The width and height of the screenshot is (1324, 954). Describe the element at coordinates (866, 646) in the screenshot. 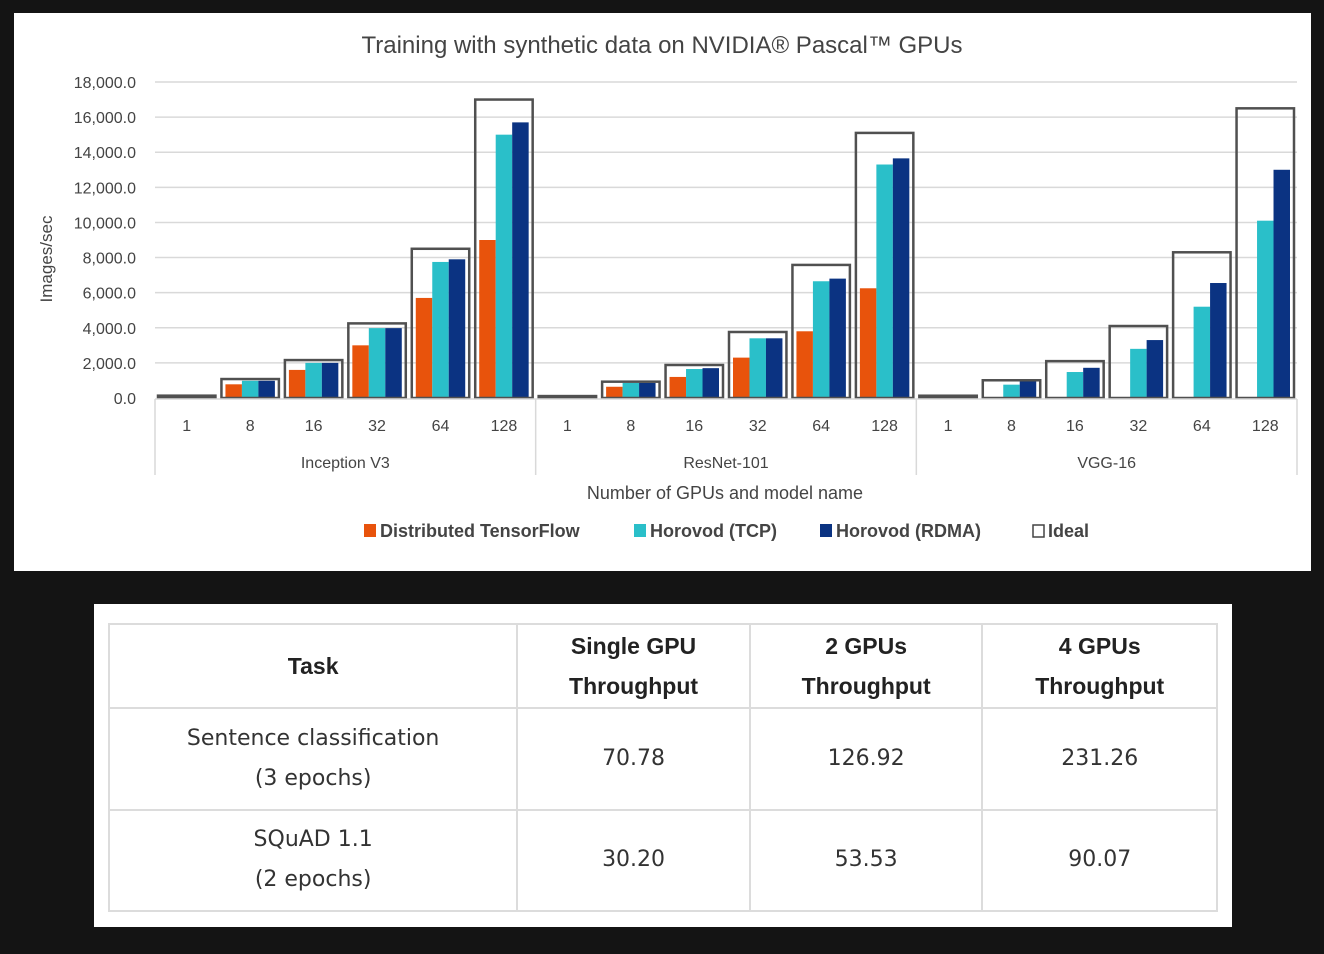

I see `header-line1: 2 GPUs` at that location.